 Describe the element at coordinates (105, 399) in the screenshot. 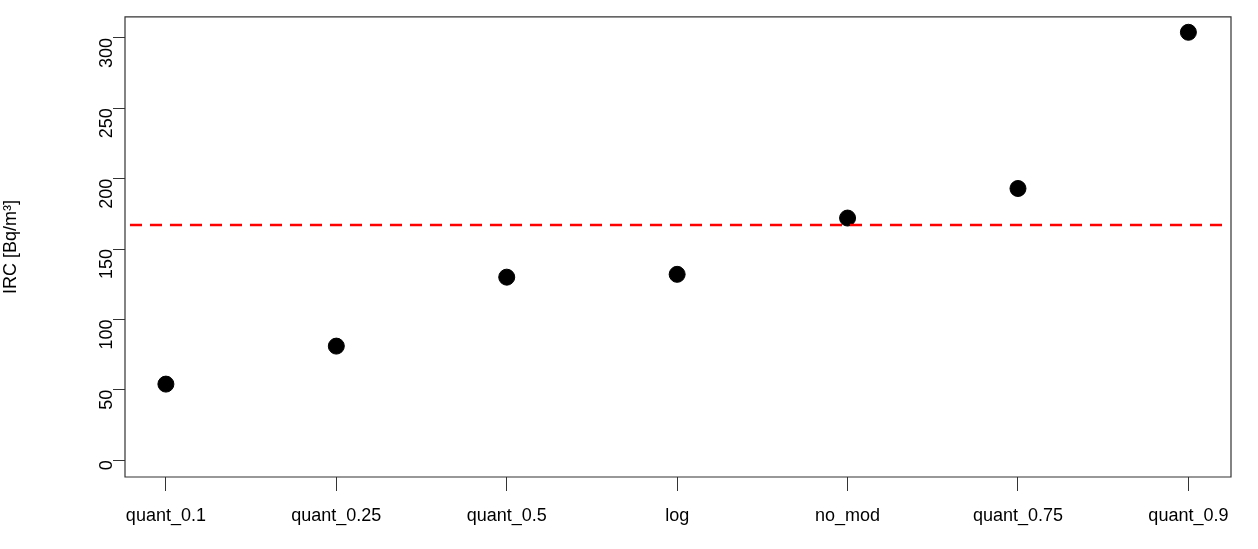

I see `y-tick-label: 50` at that location.